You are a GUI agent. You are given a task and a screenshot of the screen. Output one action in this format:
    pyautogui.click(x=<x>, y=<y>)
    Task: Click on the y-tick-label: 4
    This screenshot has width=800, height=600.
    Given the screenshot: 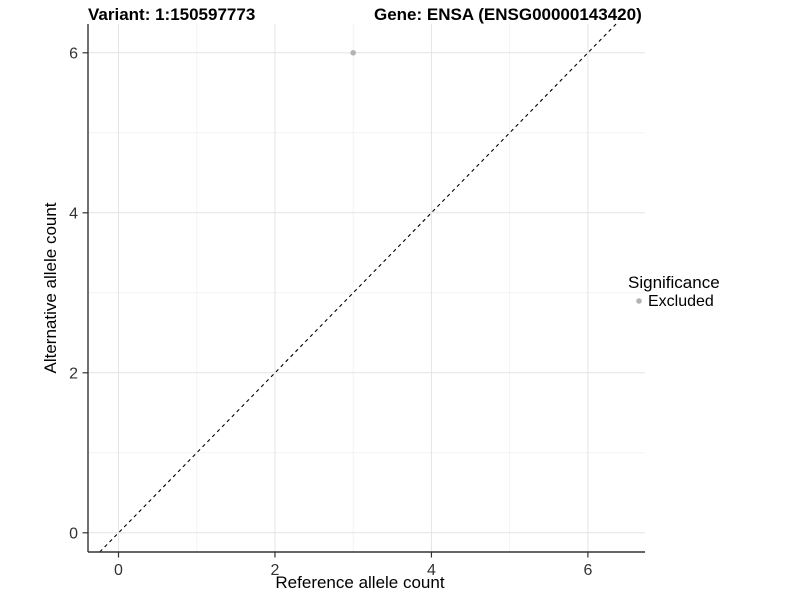 What is the action you would take?
    pyautogui.click(x=73, y=213)
    